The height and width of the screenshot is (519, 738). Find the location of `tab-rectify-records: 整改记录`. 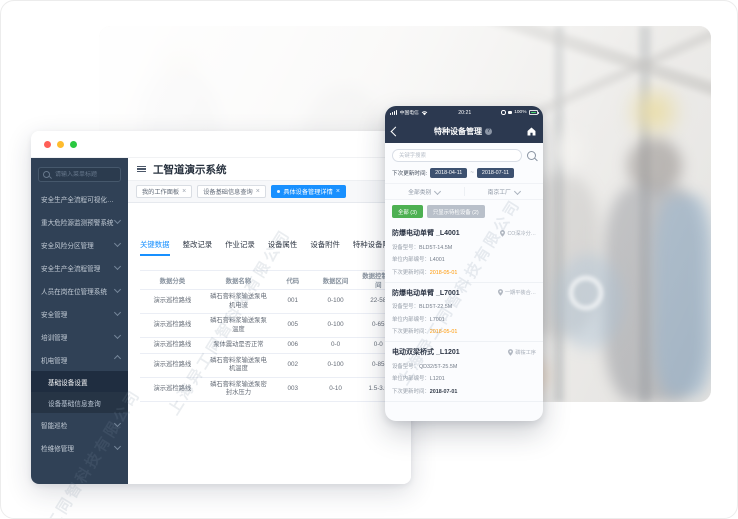

tab-rectify-records: 整改记录 is located at coordinates (197, 244).